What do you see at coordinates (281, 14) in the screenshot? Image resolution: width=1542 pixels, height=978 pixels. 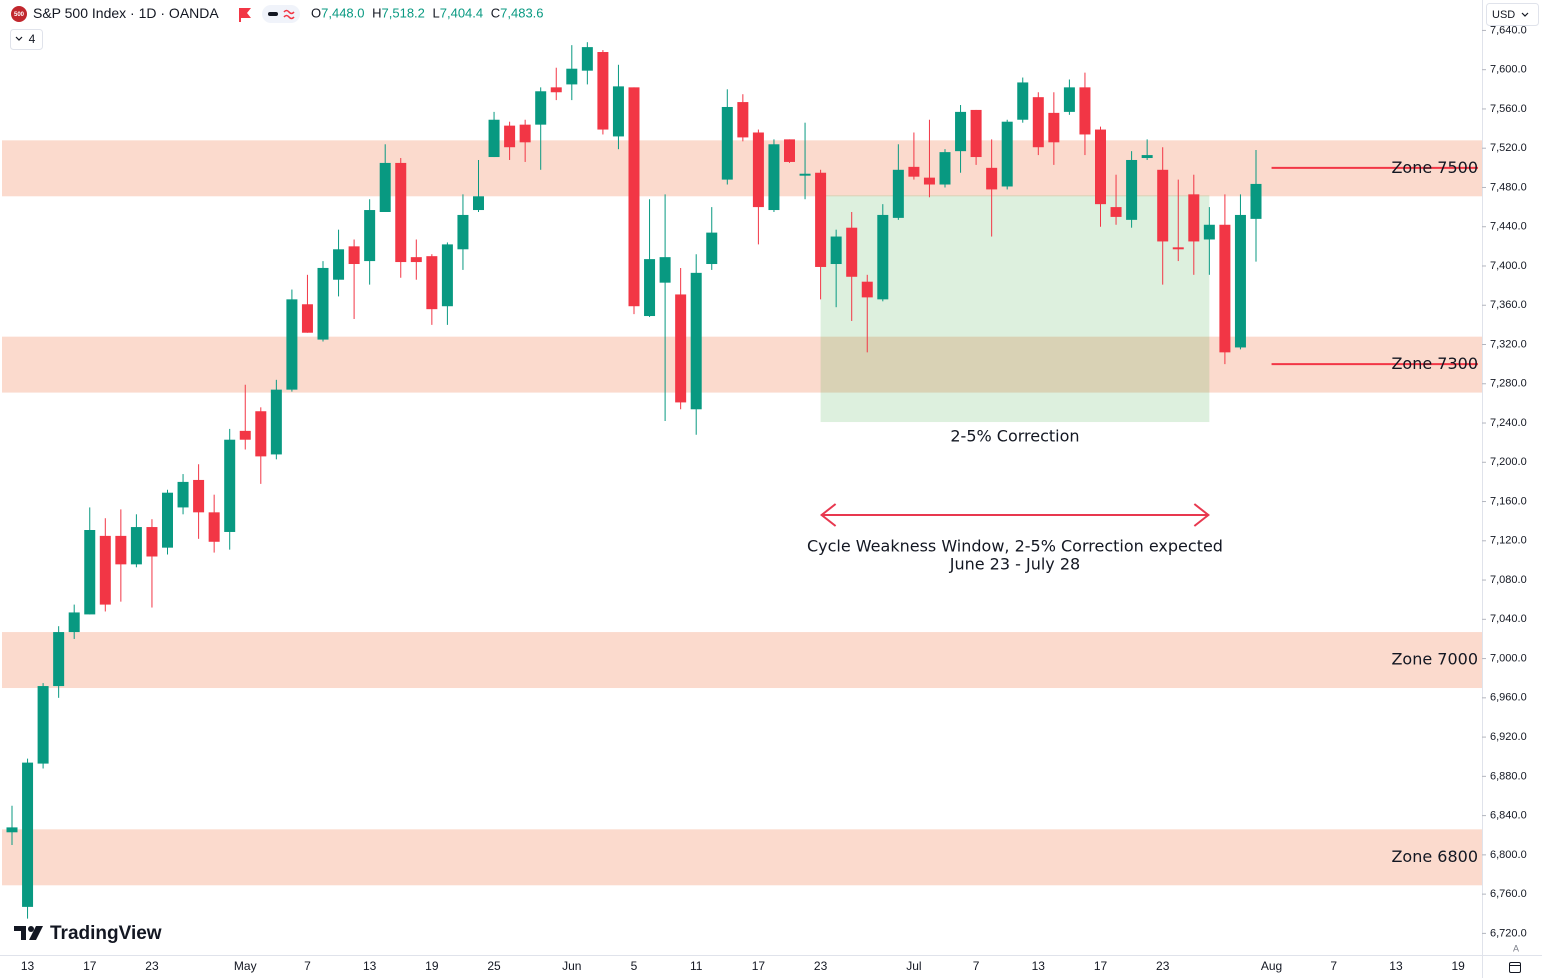 I see `status-pill` at bounding box center [281, 14].